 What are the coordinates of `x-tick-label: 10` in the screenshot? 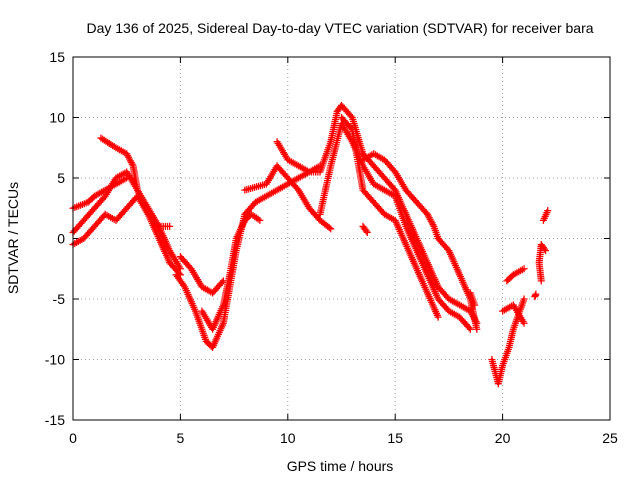 It's located at (288, 438).